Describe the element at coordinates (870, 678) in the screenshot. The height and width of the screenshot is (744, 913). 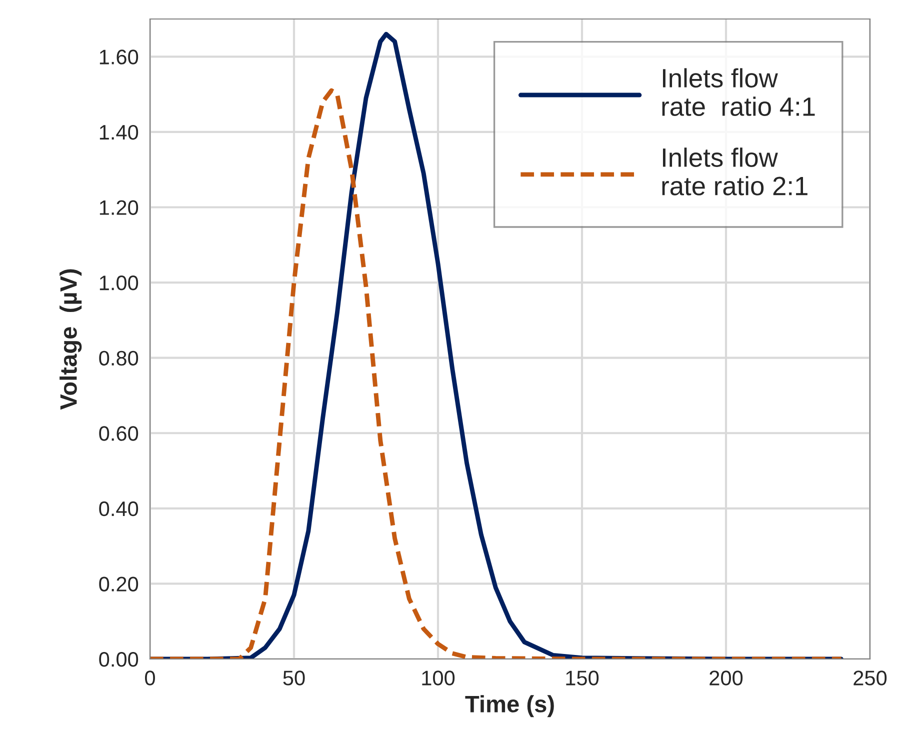
I see `x-tick-label: 250` at that location.